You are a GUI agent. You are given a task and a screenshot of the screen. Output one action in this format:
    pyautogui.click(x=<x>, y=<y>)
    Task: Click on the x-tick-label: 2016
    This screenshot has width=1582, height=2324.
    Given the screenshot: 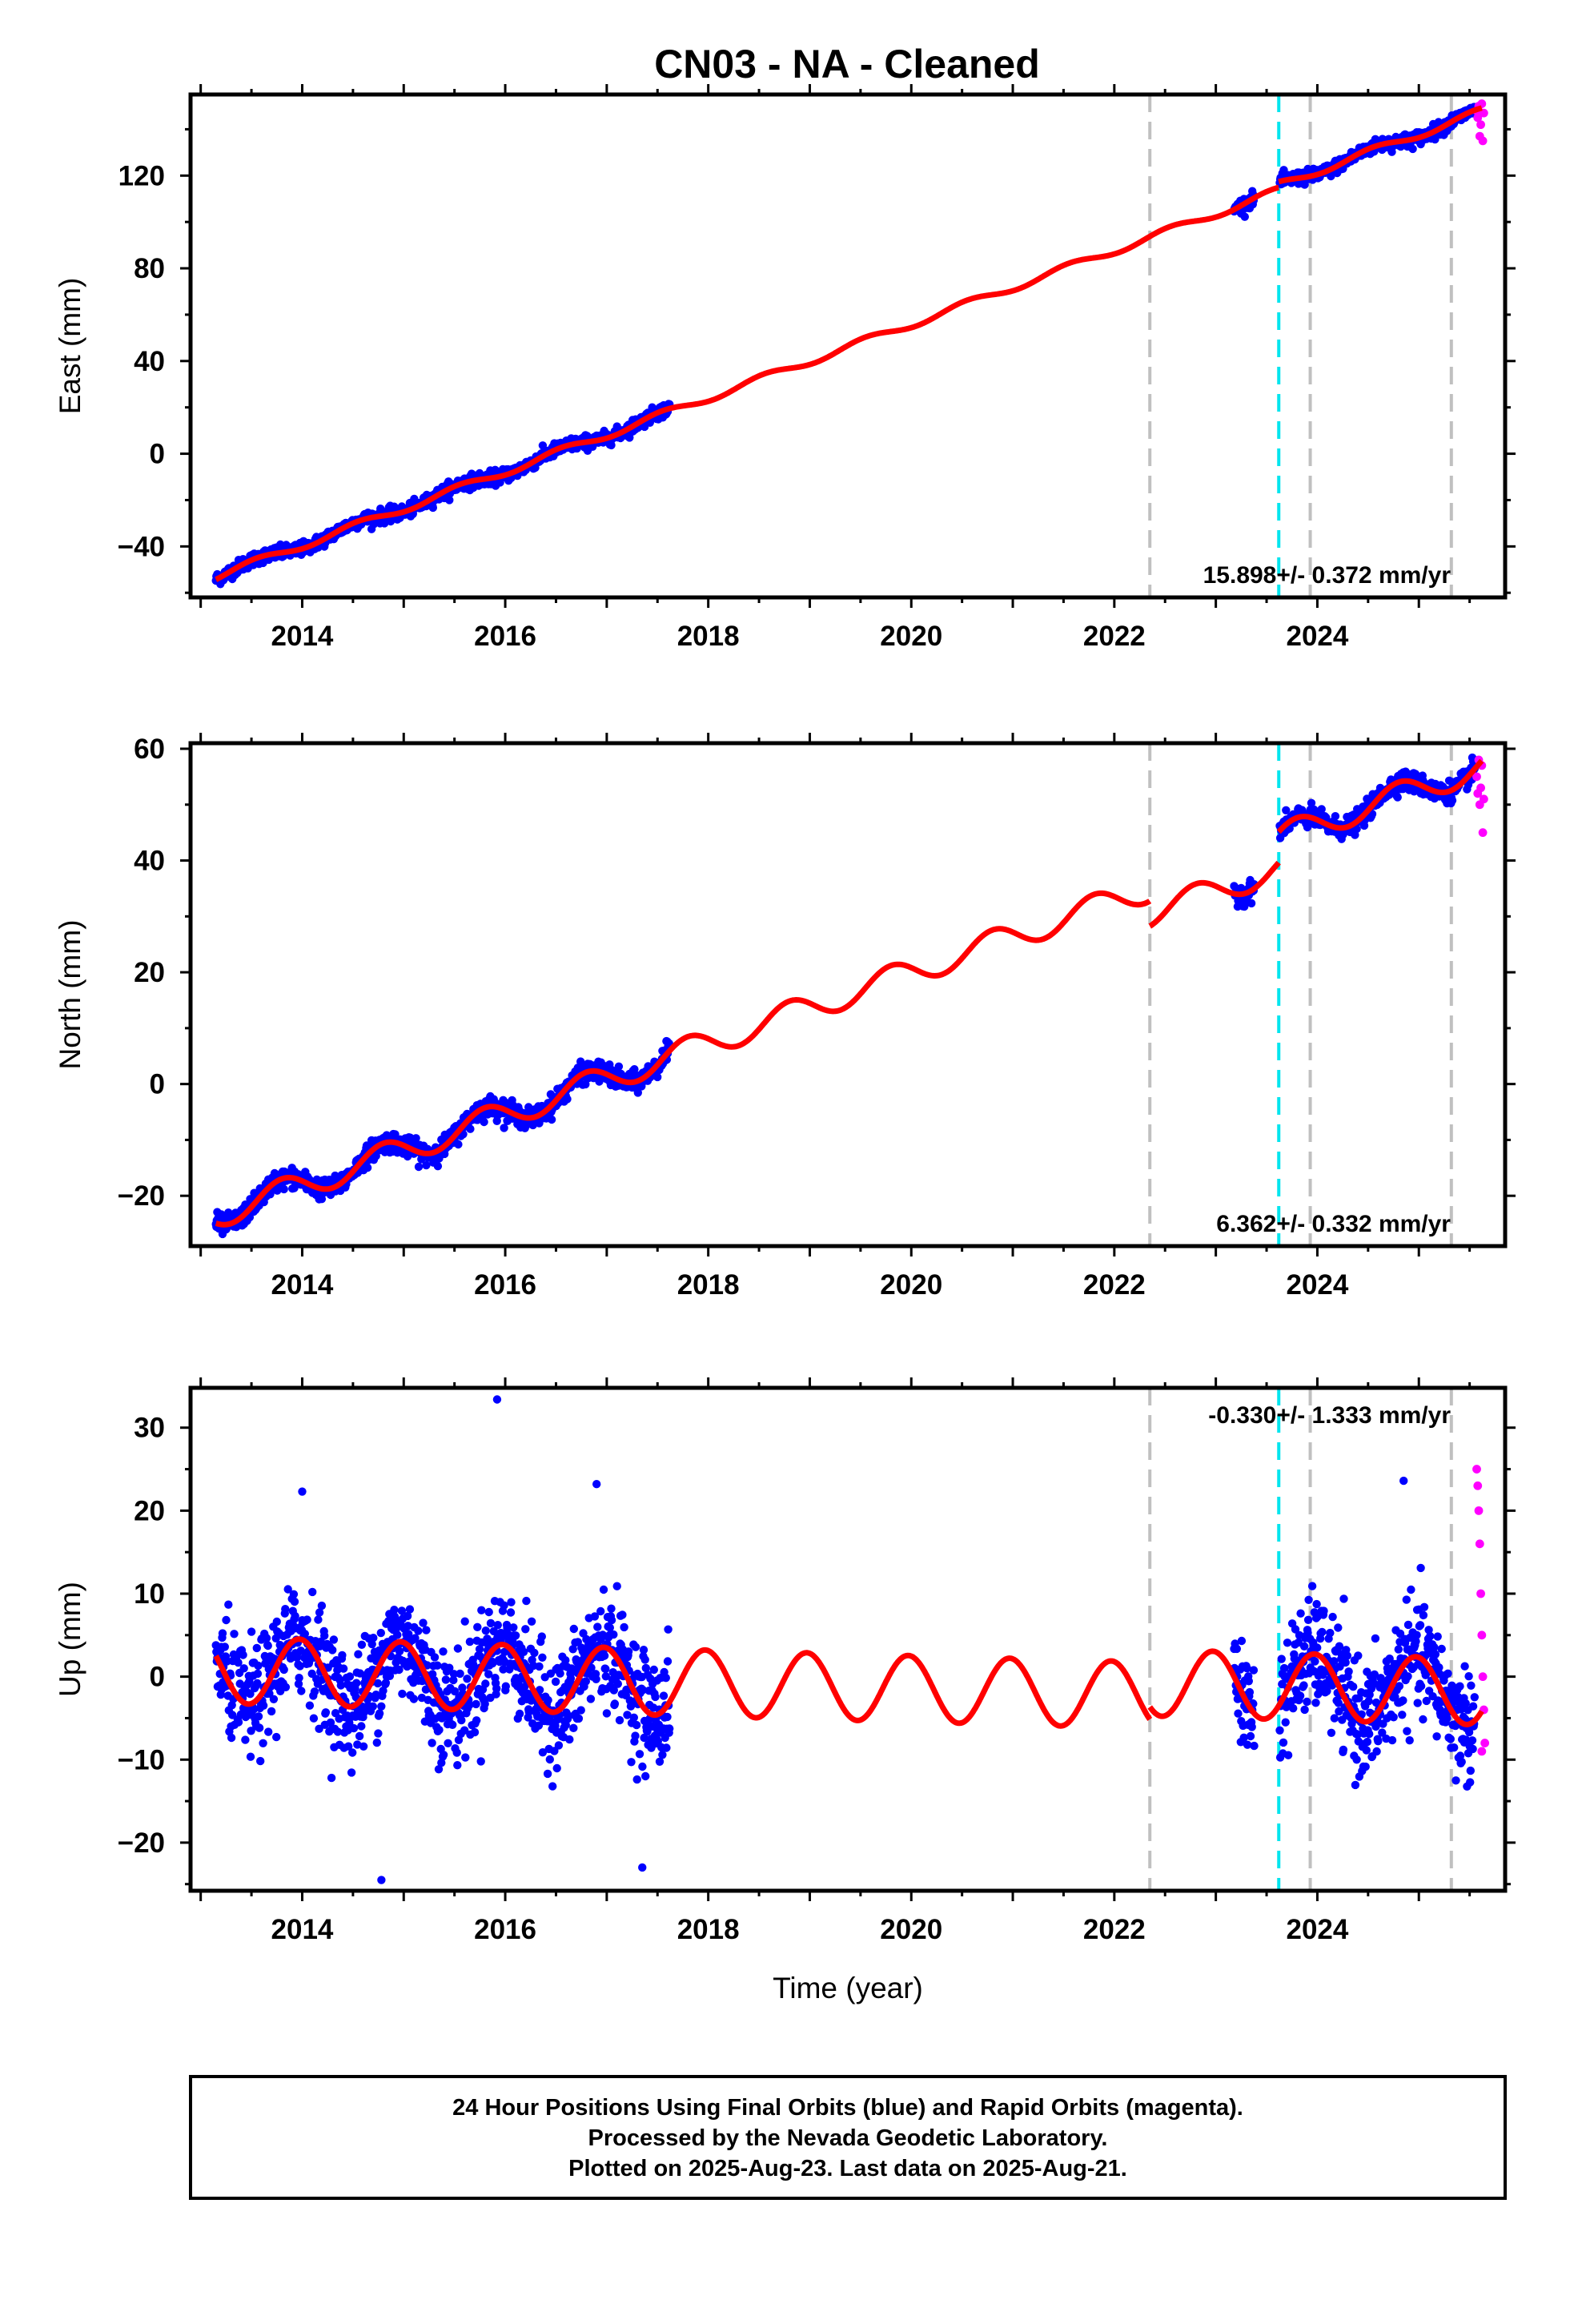 What is the action you would take?
    pyautogui.click(x=505, y=1929)
    